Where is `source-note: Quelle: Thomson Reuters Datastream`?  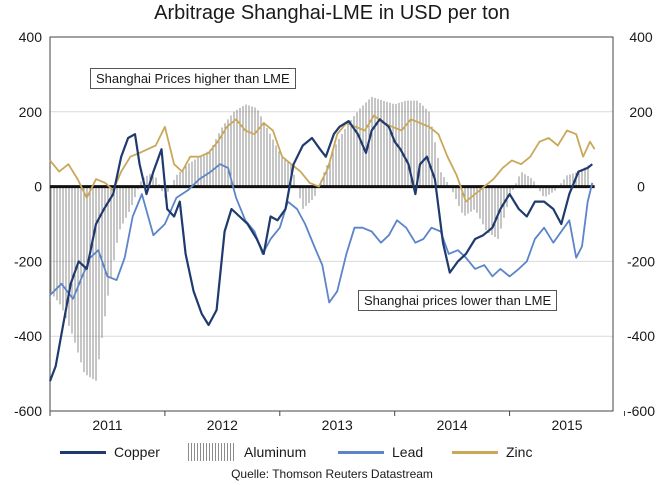
source-note: Quelle: Thomson Reuters Datastream is located at coordinates (332, 474).